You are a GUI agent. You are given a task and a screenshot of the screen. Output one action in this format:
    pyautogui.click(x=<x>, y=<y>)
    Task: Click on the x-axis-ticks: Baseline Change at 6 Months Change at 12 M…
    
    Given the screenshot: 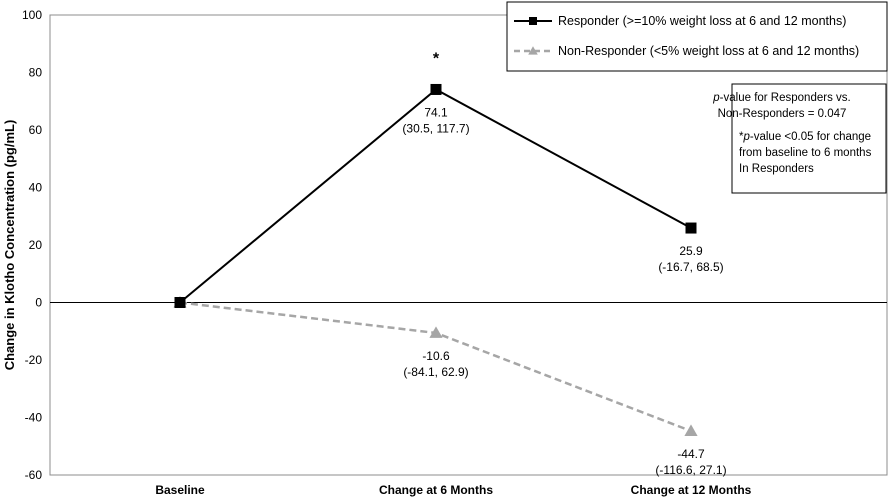 What is the action you would take?
    pyautogui.click(x=453, y=490)
    